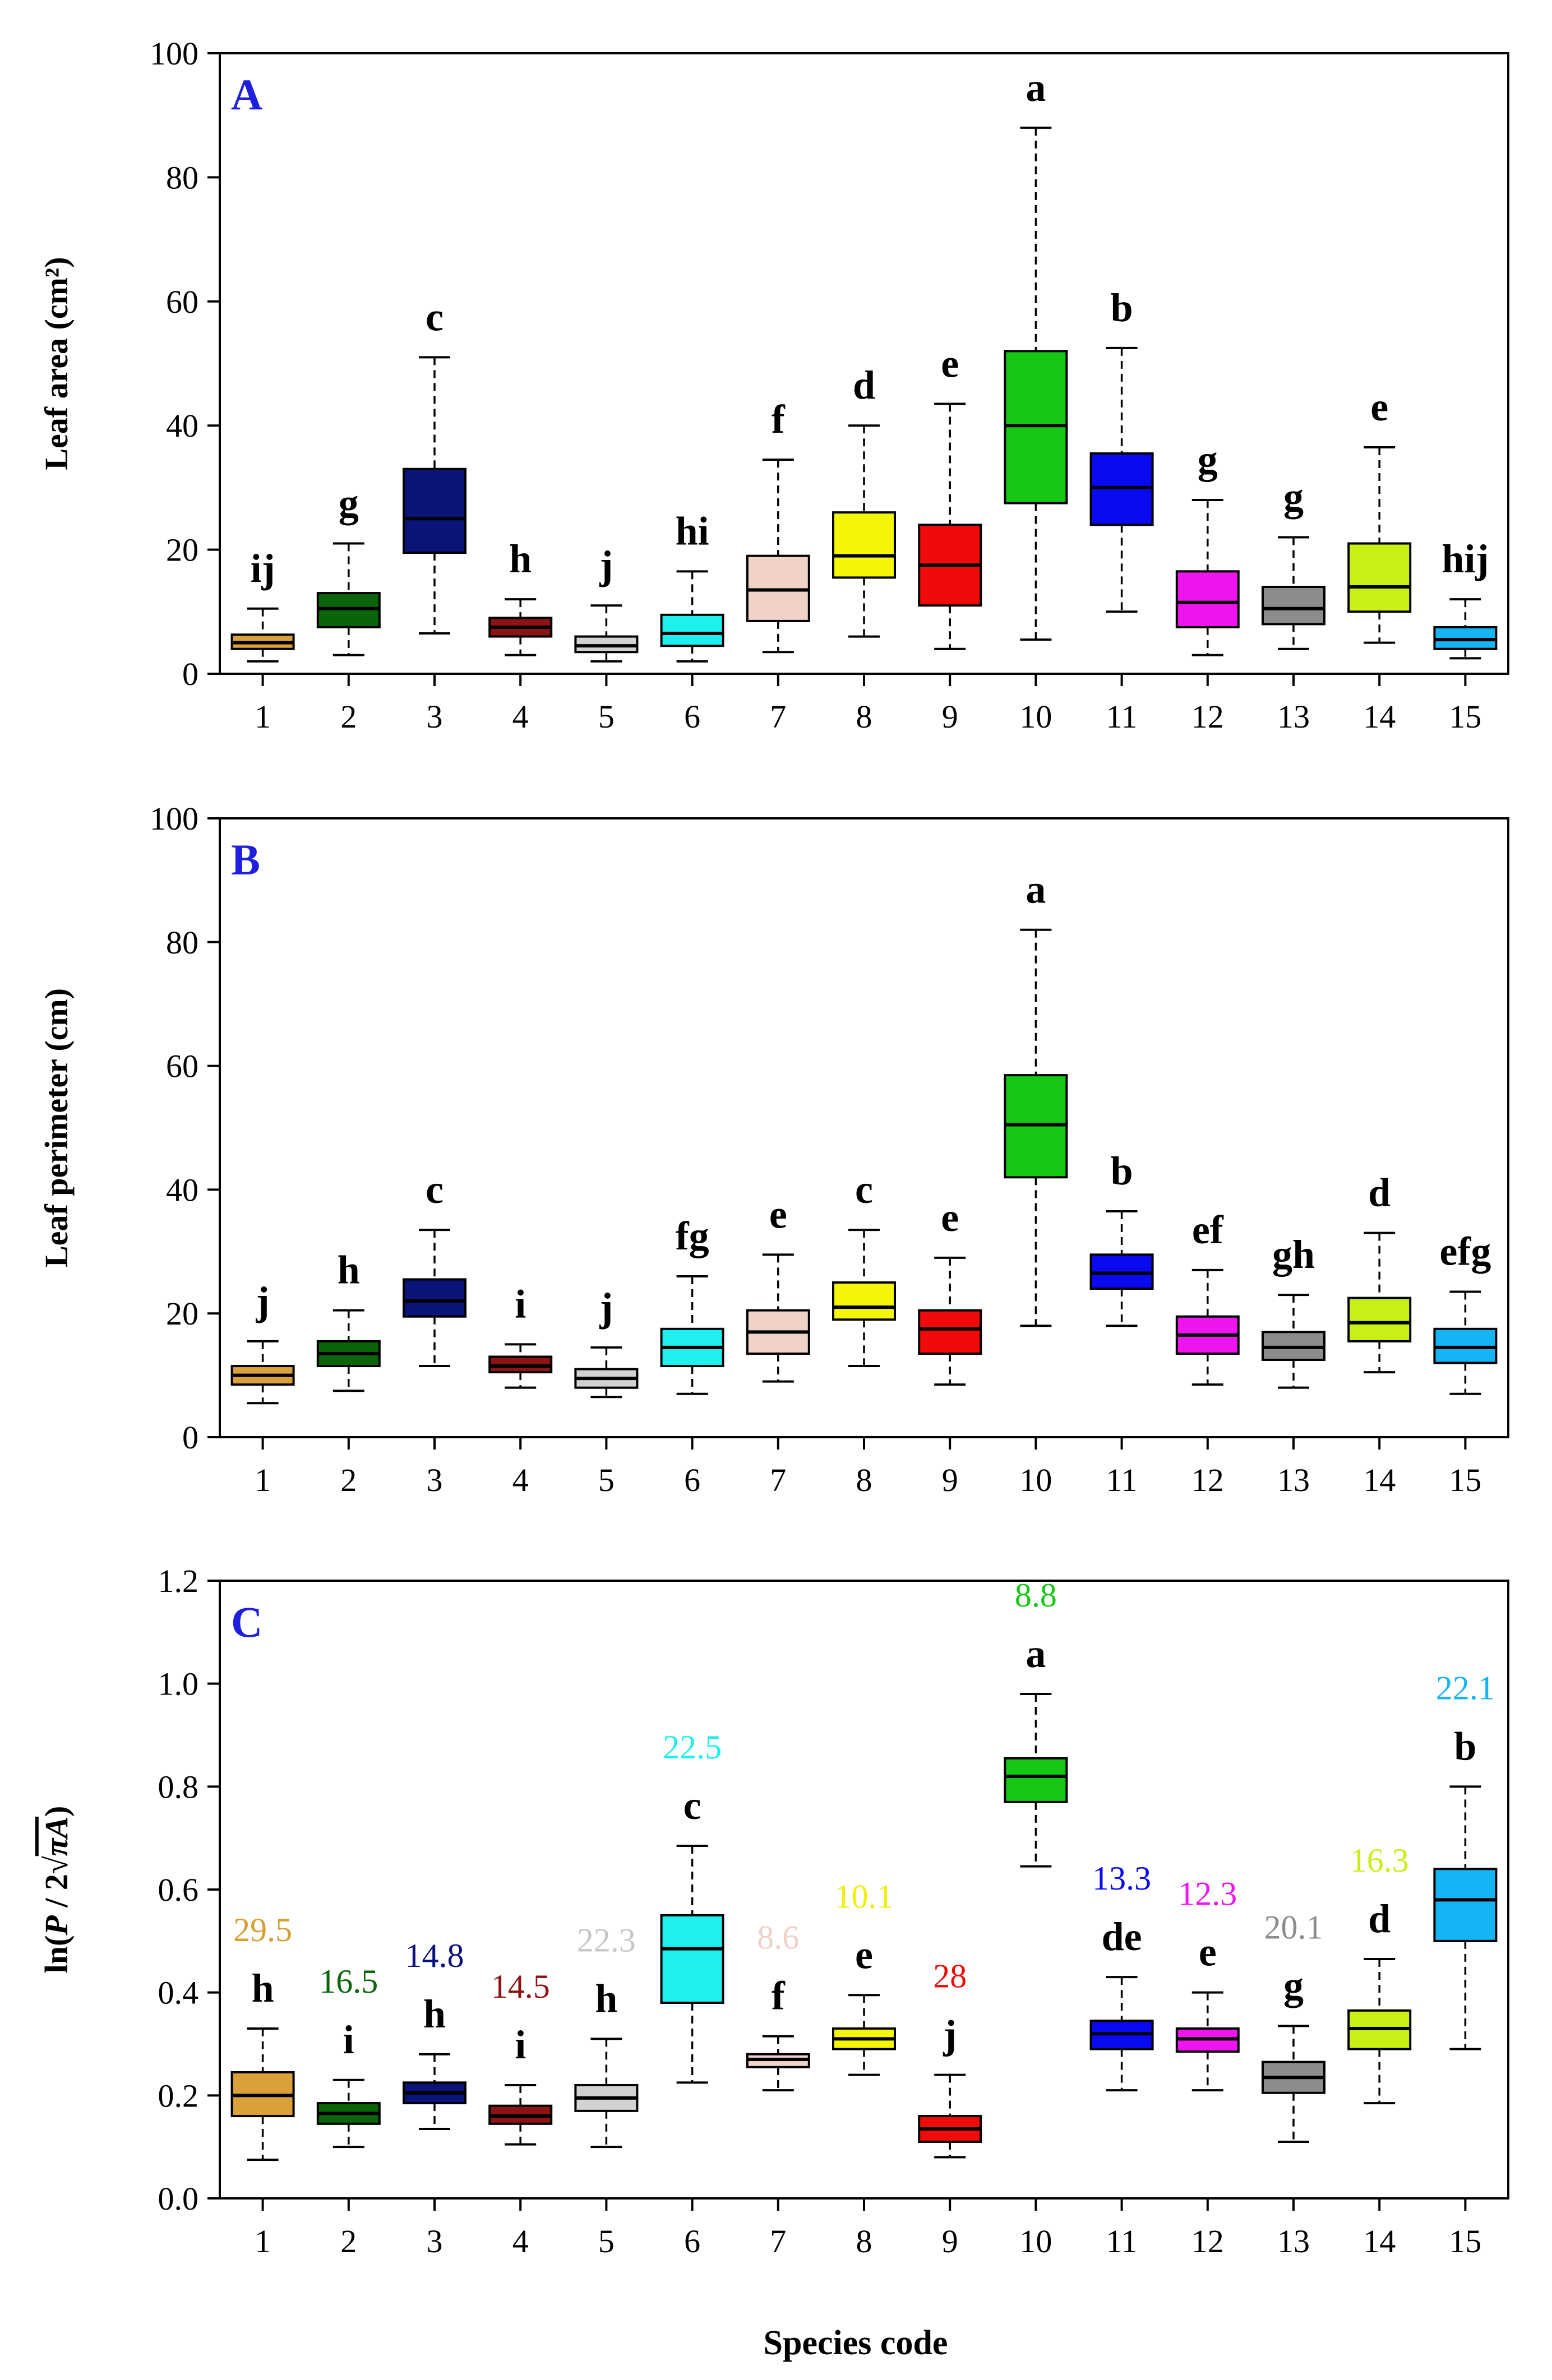 The height and width of the screenshot is (2380, 1552). What do you see at coordinates (606, 2035) in the screenshot?
I see `box-C-5: h 22.3` at bounding box center [606, 2035].